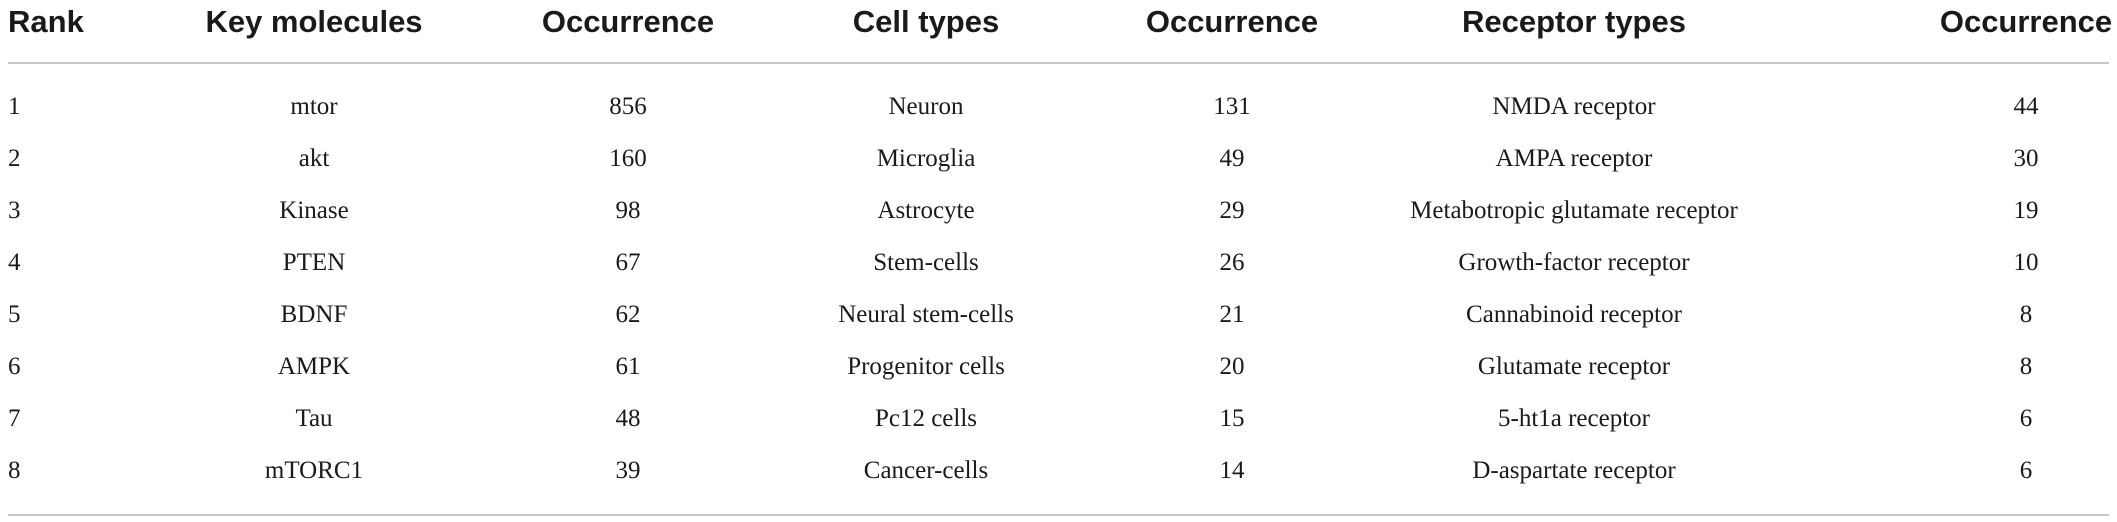 This screenshot has height=522, width=2117. What do you see at coordinates (14, 314) in the screenshot?
I see `cell-rank: 5` at bounding box center [14, 314].